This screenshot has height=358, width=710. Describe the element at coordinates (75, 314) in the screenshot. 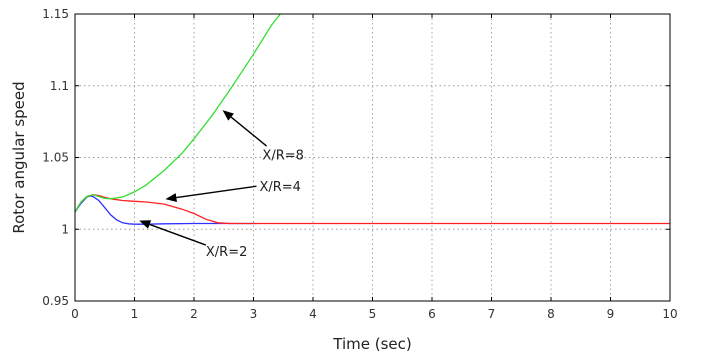

I see `x-tick-label: 0` at that location.